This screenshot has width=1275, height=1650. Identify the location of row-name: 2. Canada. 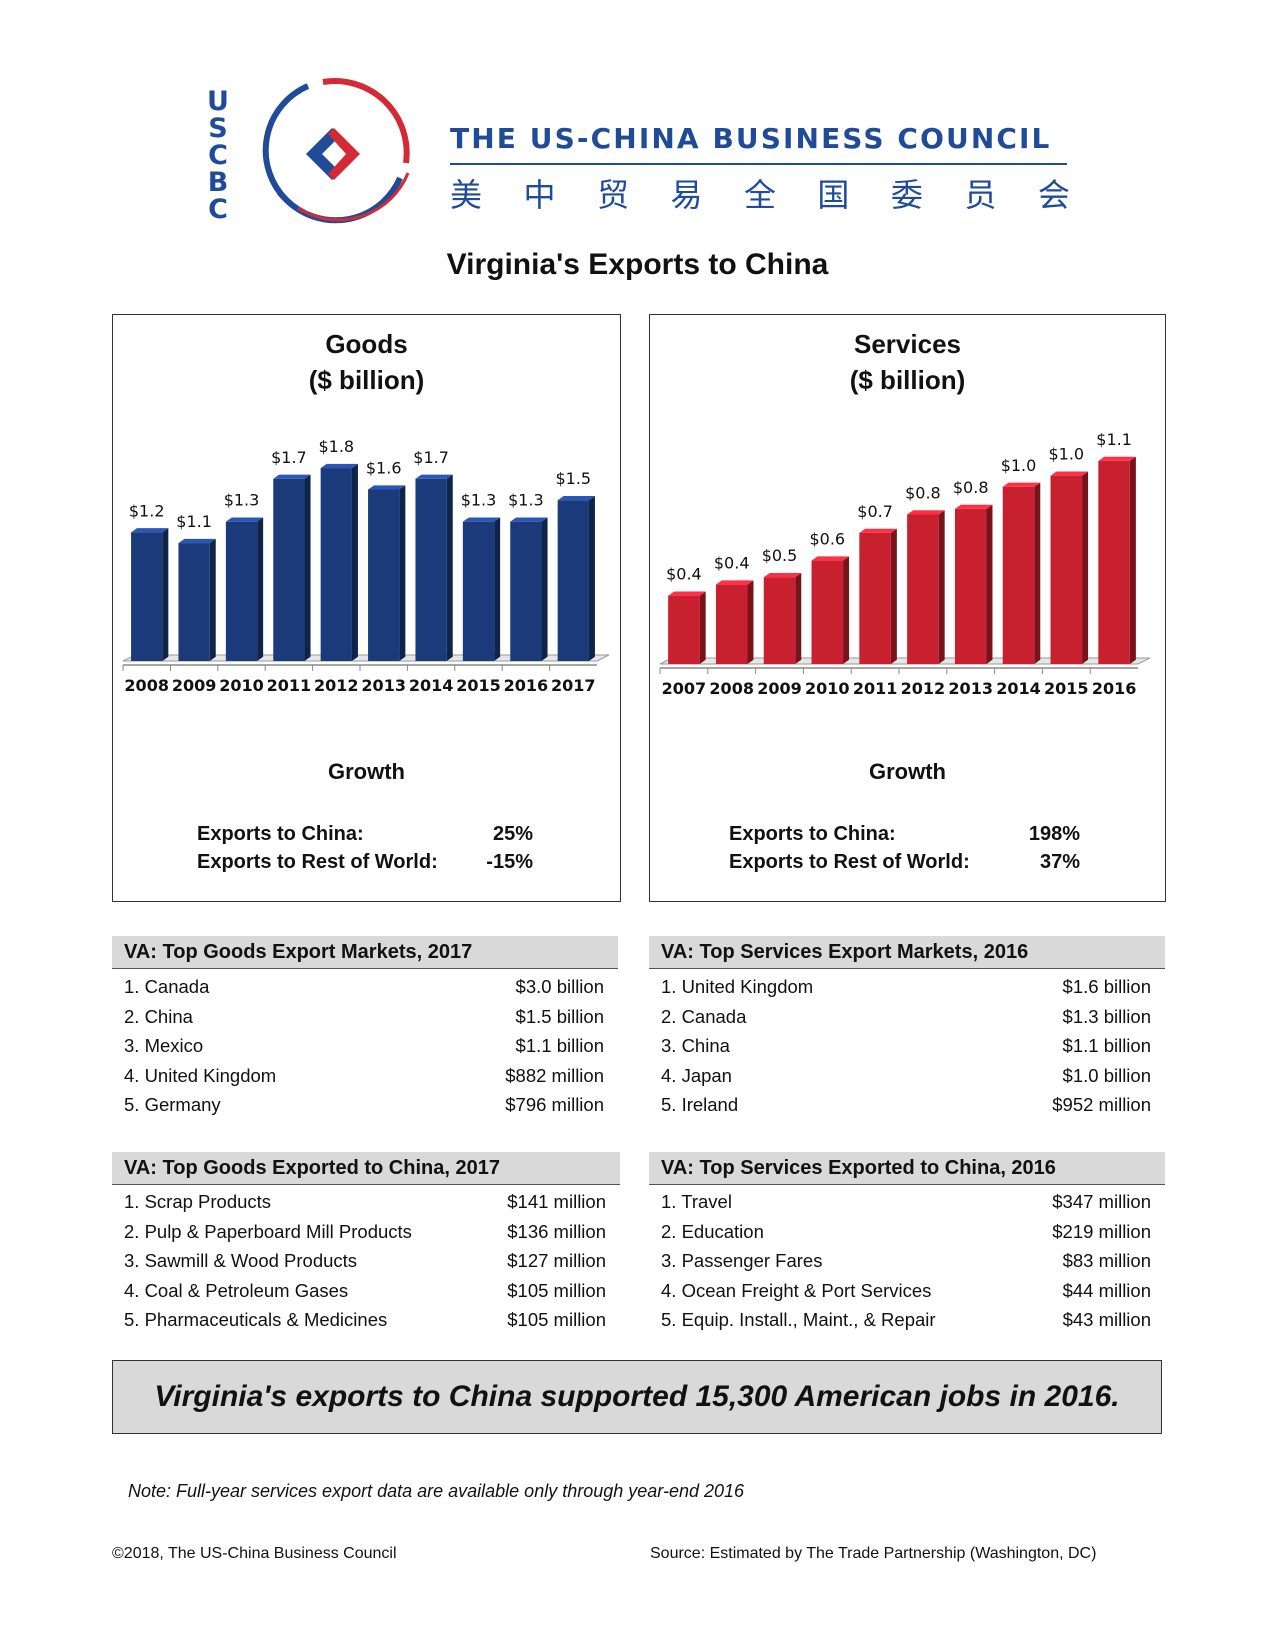
(704, 1016).